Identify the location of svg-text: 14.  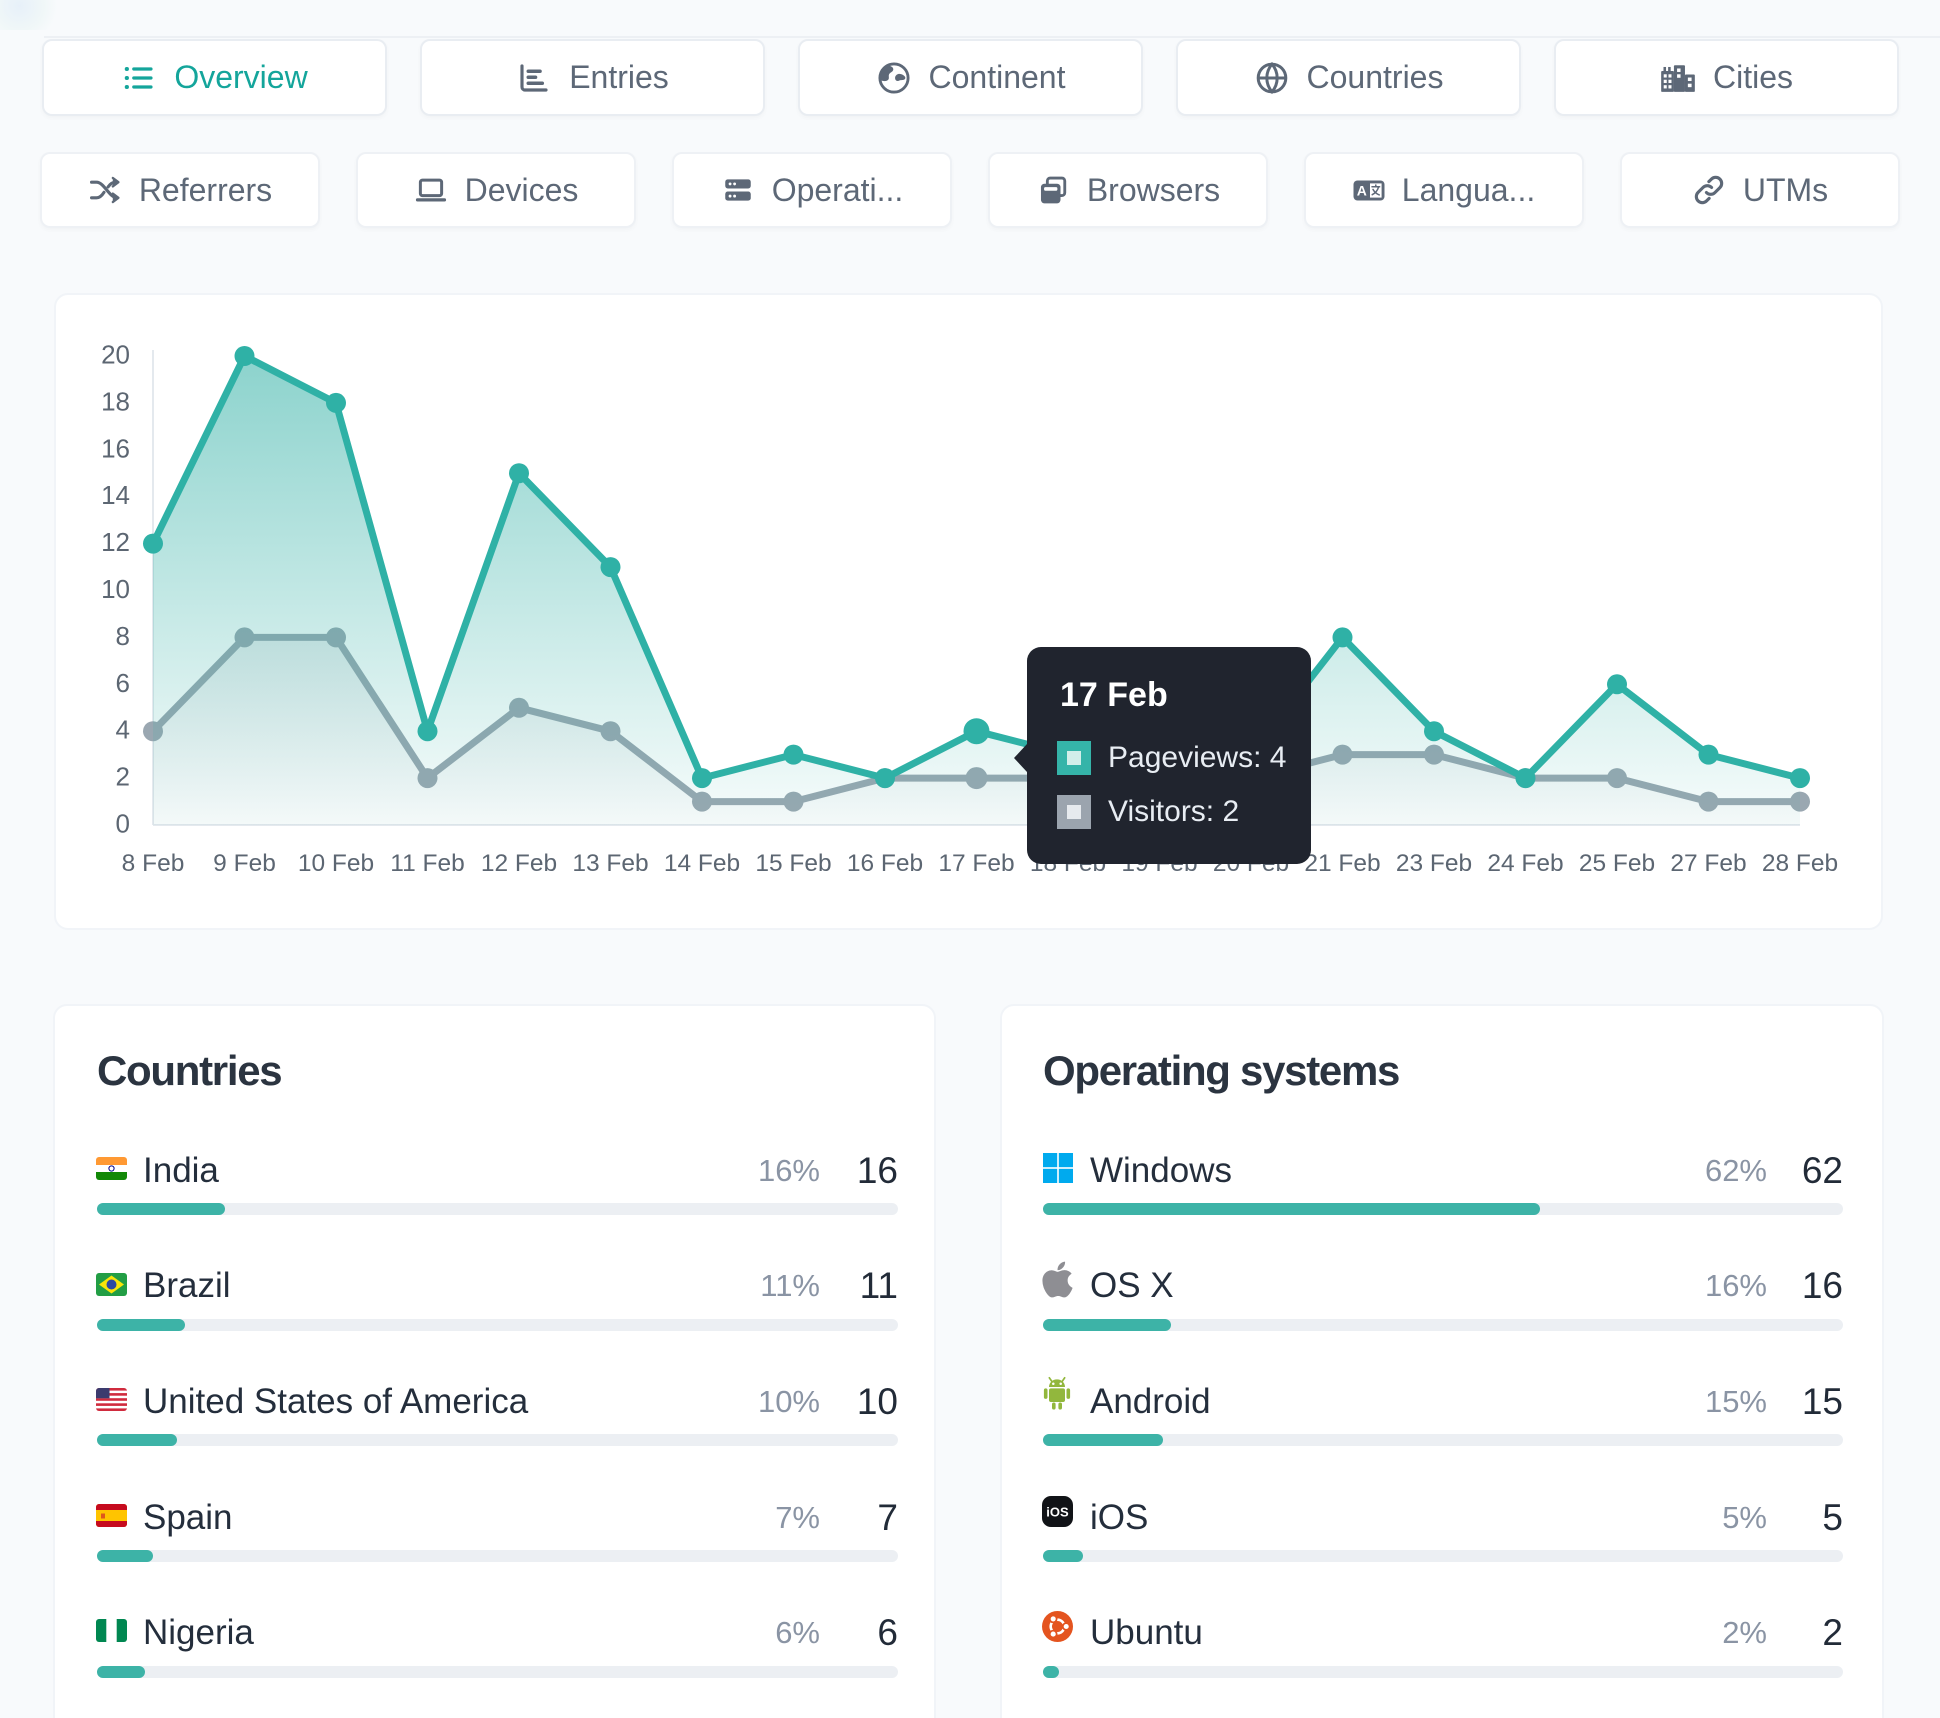
(115, 495).